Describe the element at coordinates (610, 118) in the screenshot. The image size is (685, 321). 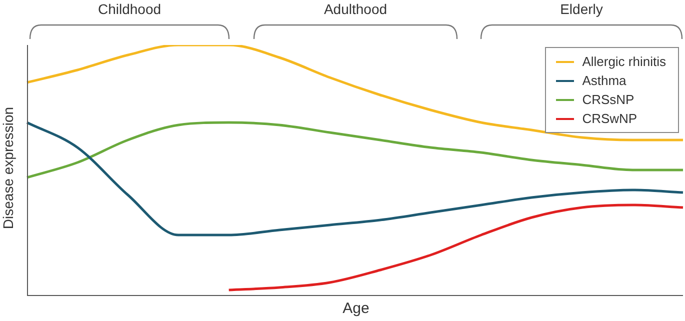
I see `legend-label: CRSwNP` at that location.